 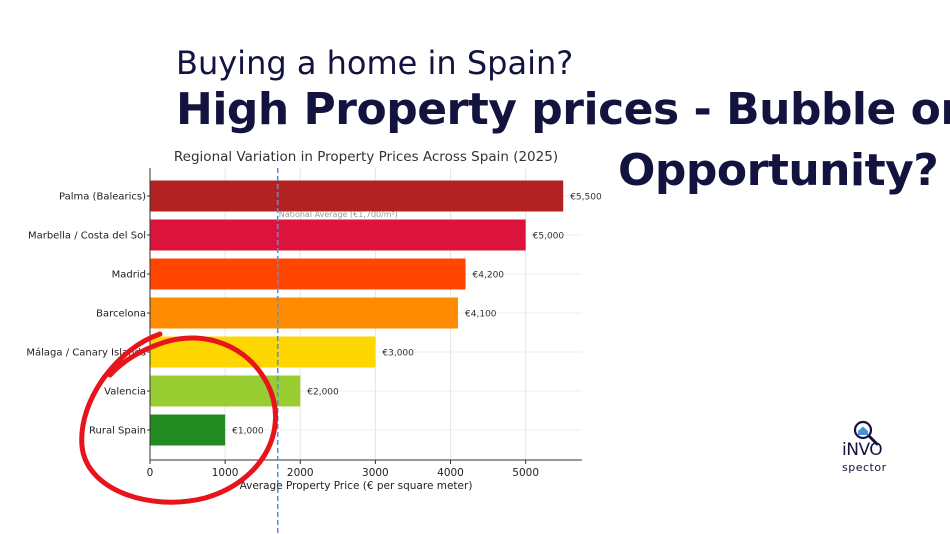 What do you see at coordinates (481, 315) in the screenshot?
I see `data-label: €4,100` at bounding box center [481, 315].